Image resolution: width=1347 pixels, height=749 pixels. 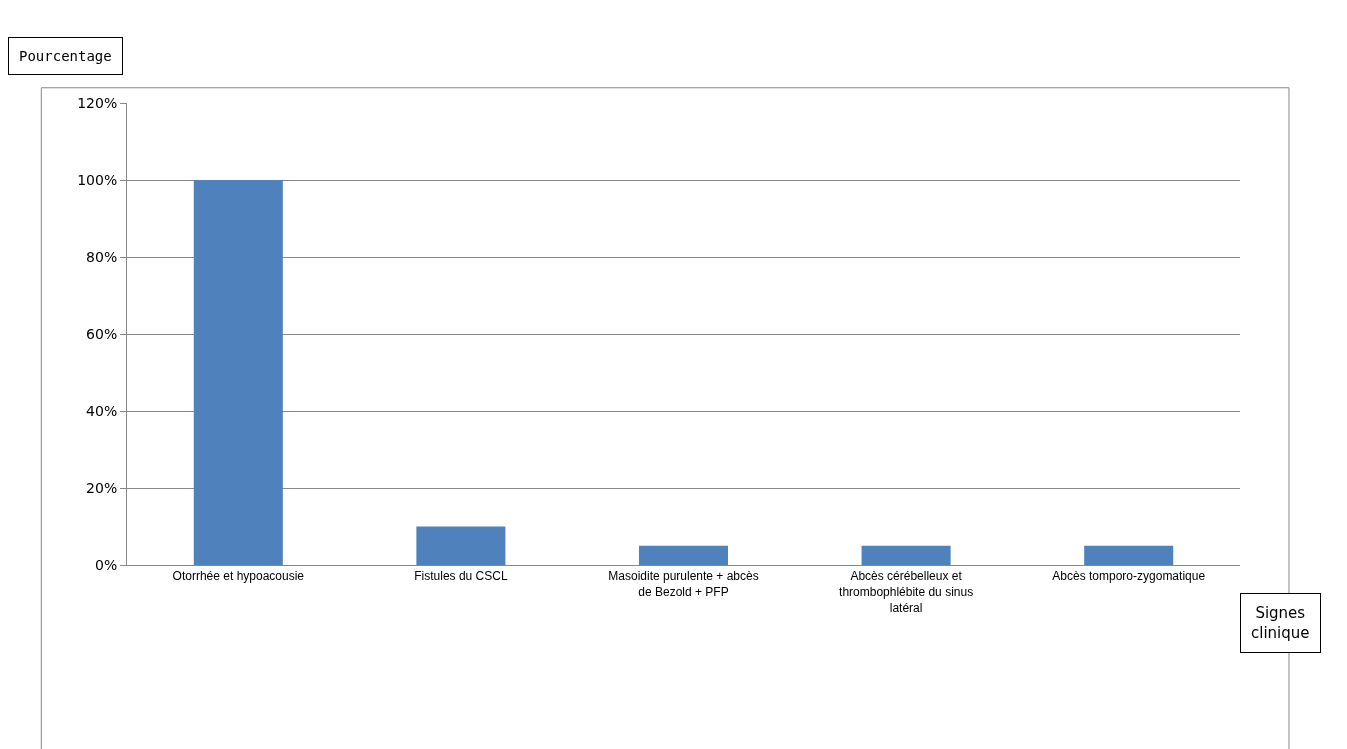 I want to click on y-tick-label: 100%, so click(x=97, y=179).